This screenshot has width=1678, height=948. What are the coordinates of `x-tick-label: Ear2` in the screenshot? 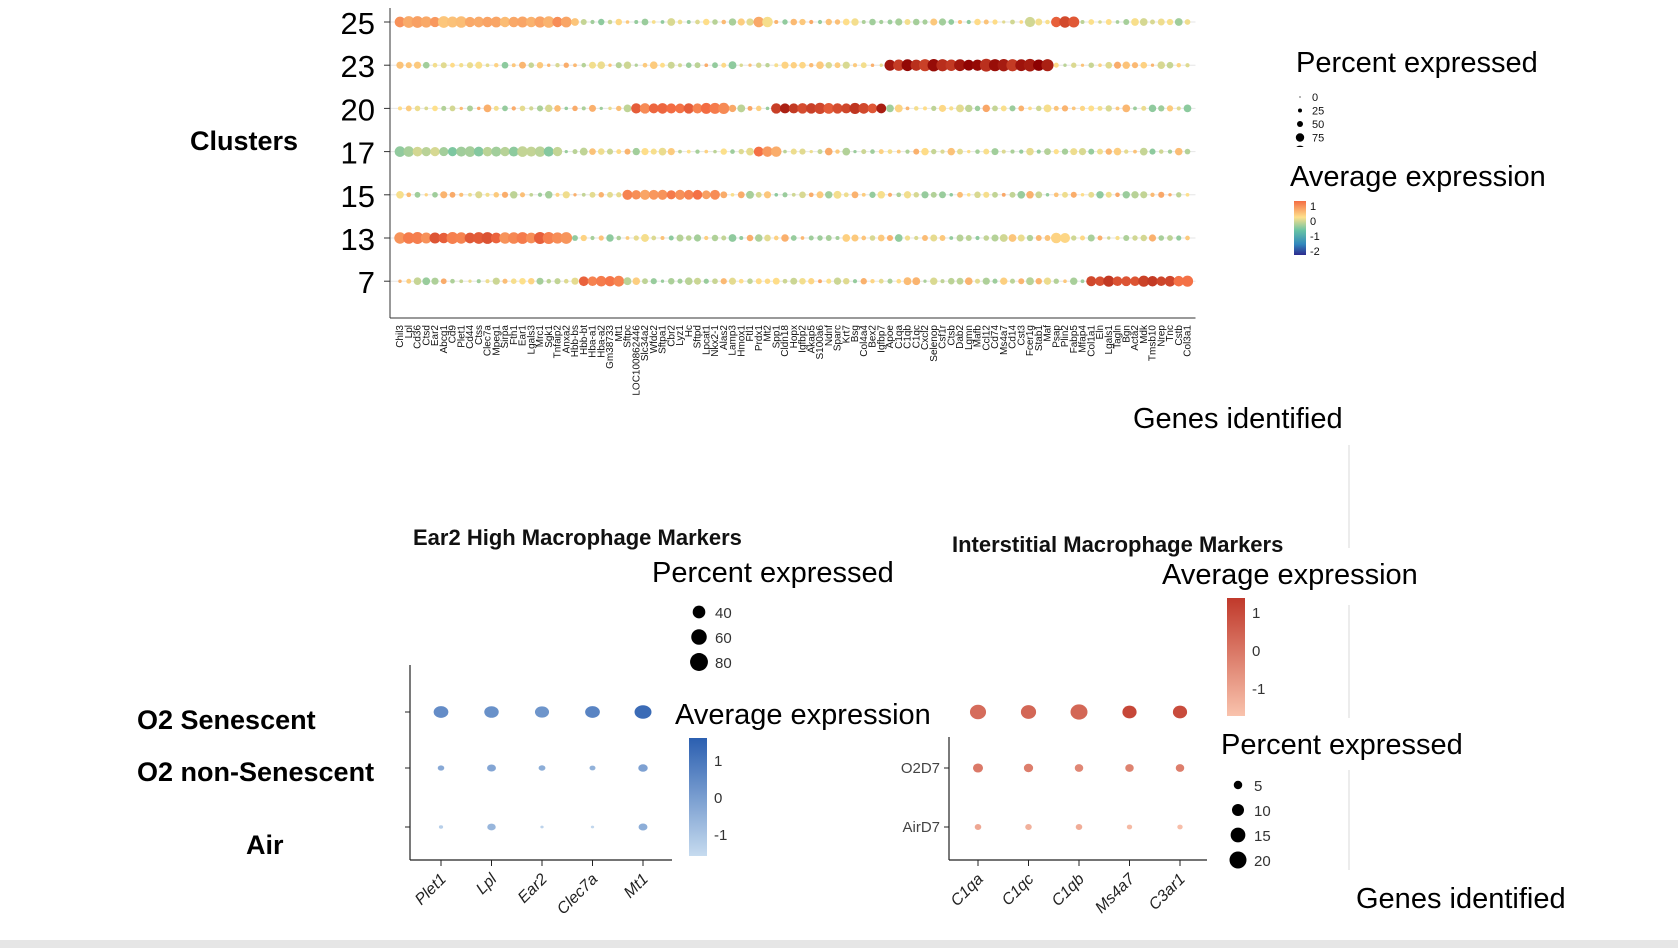 It's located at (533, 889).